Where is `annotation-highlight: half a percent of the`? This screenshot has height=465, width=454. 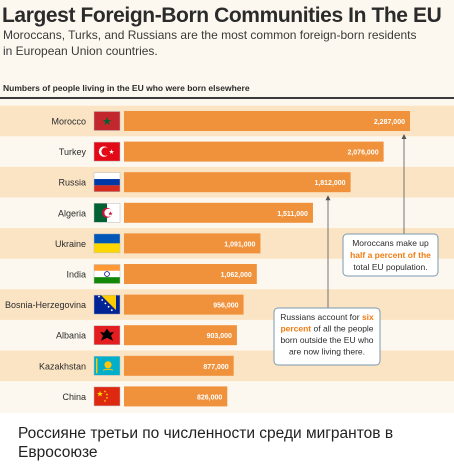 annotation-highlight: half a percent of the is located at coordinates (390, 255).